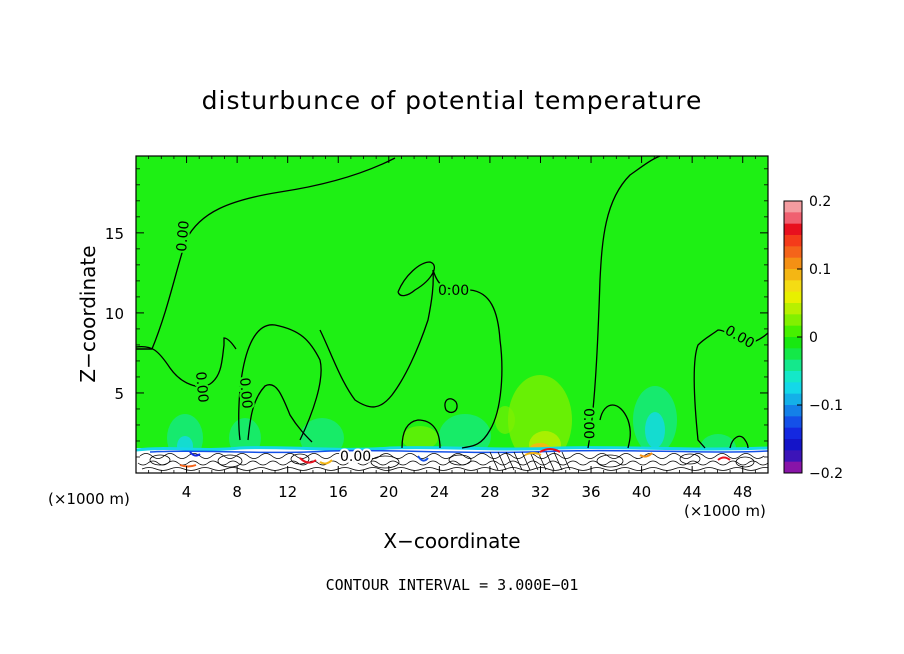 The height and width of the screenshot is (654, 904). Describe the element at coordinates (692, 492) in the screenshot. I see `x-tick-label: 44` at that location.